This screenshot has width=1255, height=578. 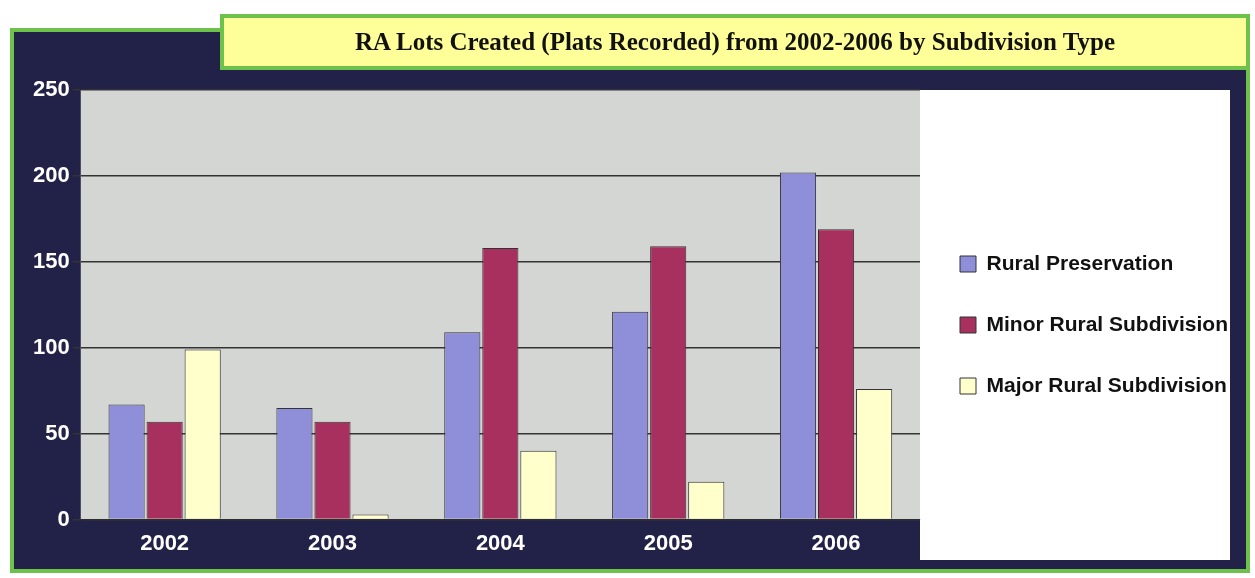 I want to click on chart-title: RA Lots Created (Plats Recorded) from 2002-2006 by Subdivision Type, so click(x=735, y=42).